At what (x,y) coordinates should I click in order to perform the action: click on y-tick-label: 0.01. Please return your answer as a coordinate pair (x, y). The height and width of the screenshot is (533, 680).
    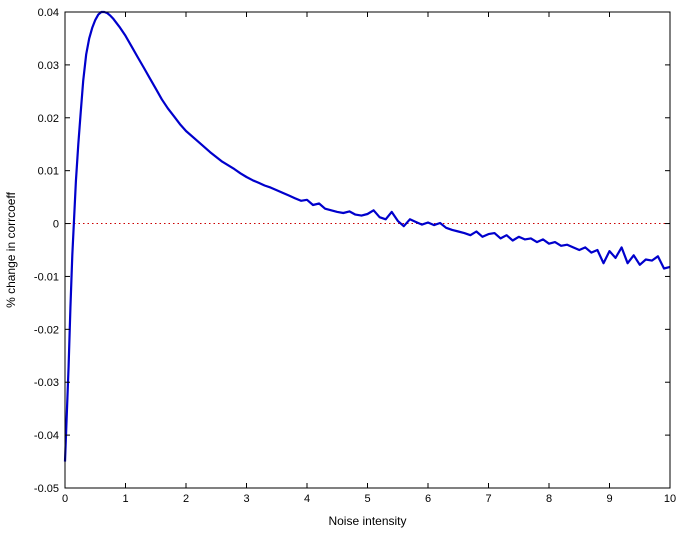
    Looking at the image, I should click on (48, 172).